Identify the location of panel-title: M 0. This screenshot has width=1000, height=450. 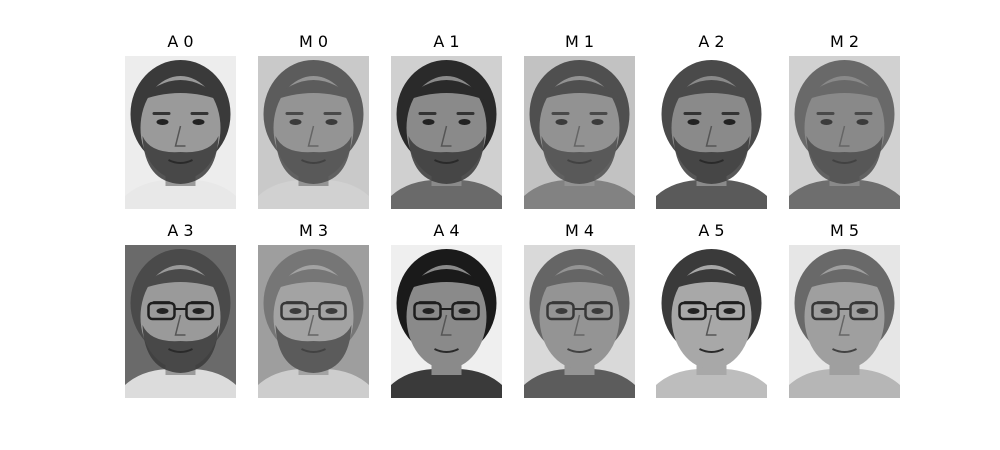
(313, 41).